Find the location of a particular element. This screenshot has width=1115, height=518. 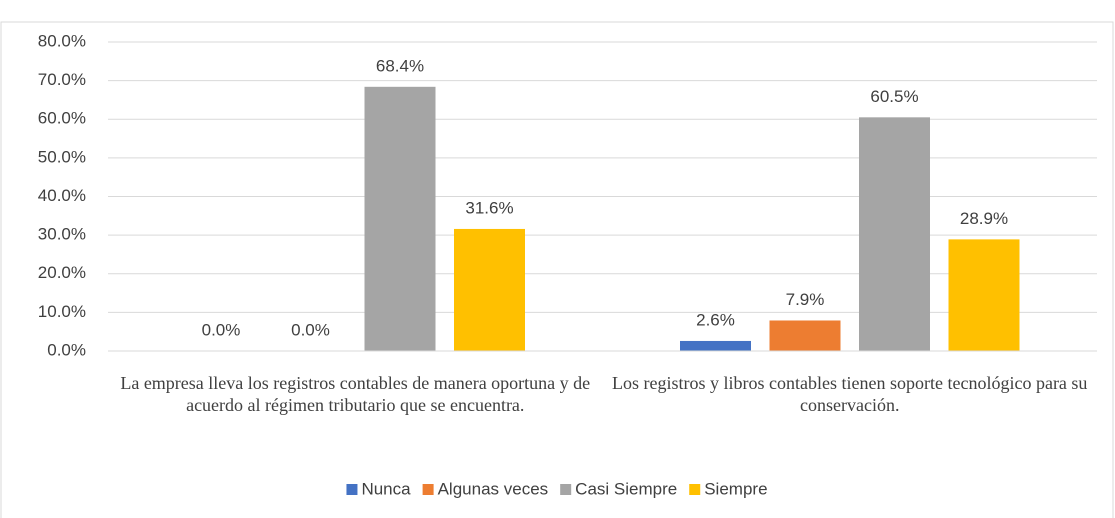

data-label: 31.6% is located at coordinates (489, 207).